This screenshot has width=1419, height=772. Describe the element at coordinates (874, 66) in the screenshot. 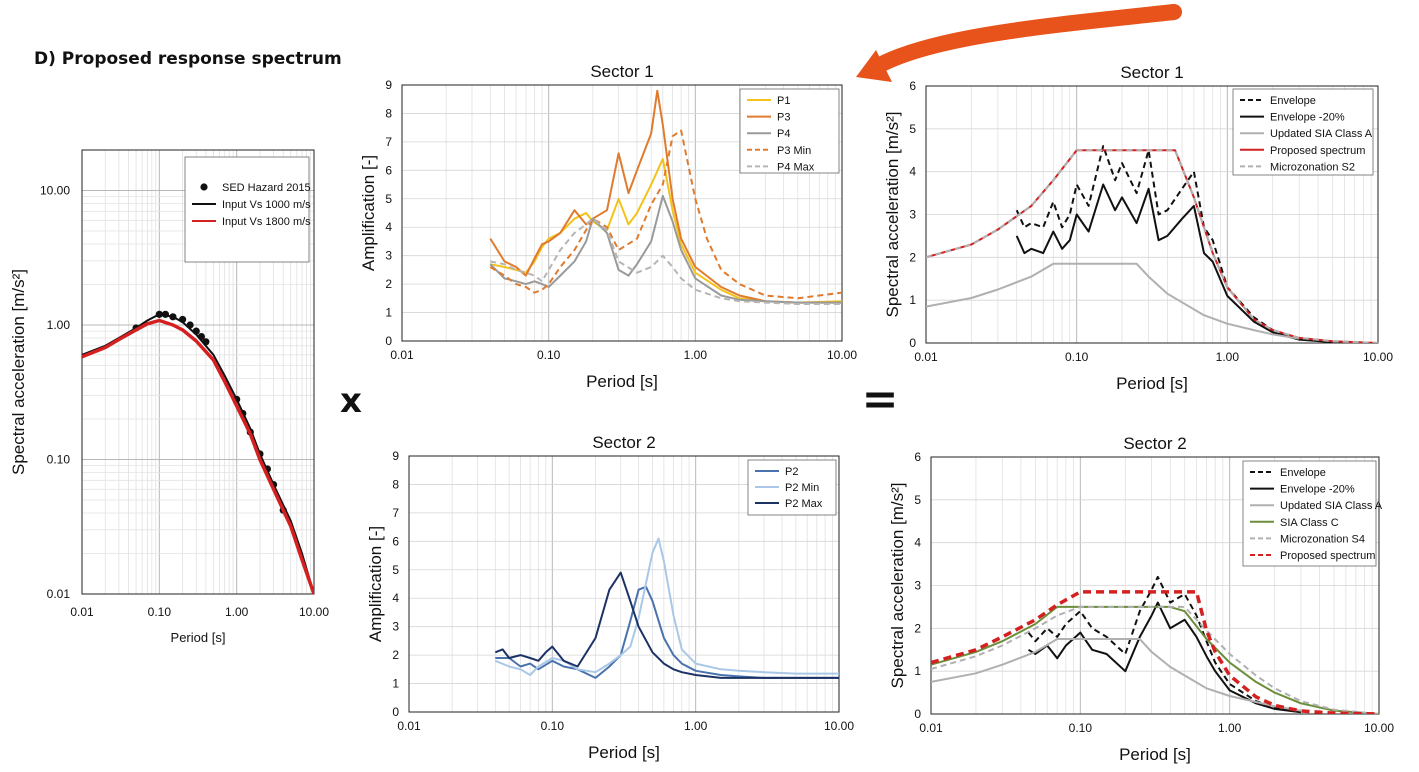

I see `flow-arrow-head` at that location.